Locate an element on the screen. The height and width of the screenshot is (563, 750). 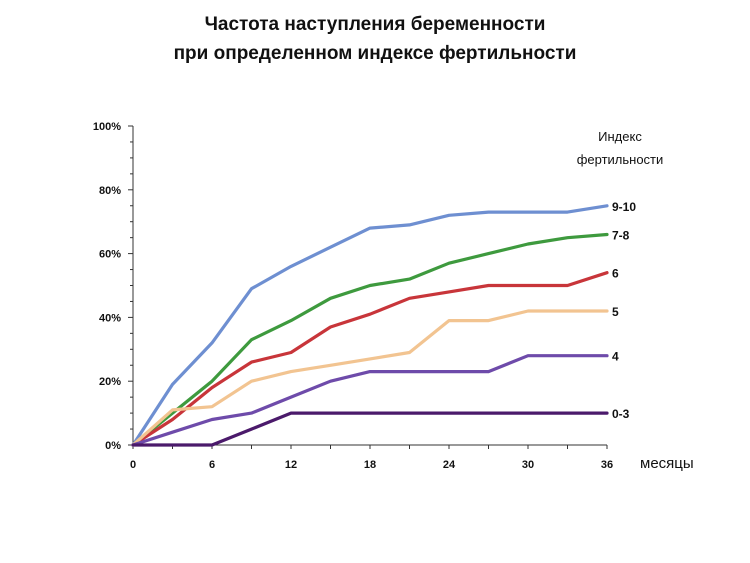
y-tick-label: 20% is located at coordinates (110, 382).